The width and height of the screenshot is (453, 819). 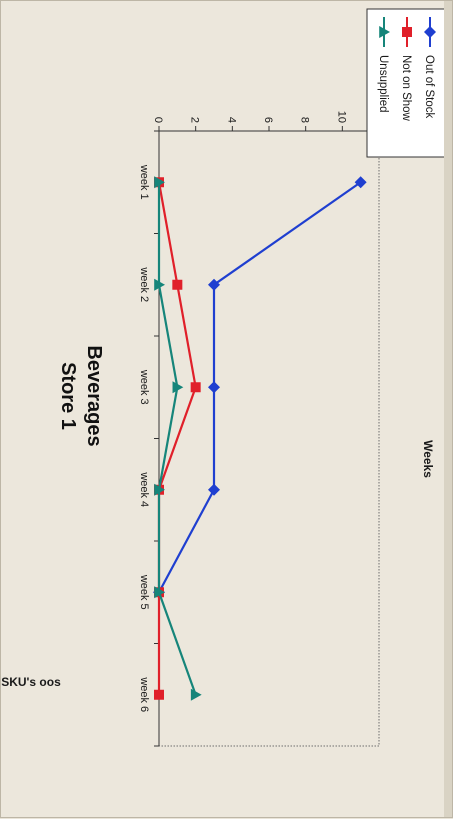 I want to click on x-axis-title: Weeks, so click(x=428, y=459).